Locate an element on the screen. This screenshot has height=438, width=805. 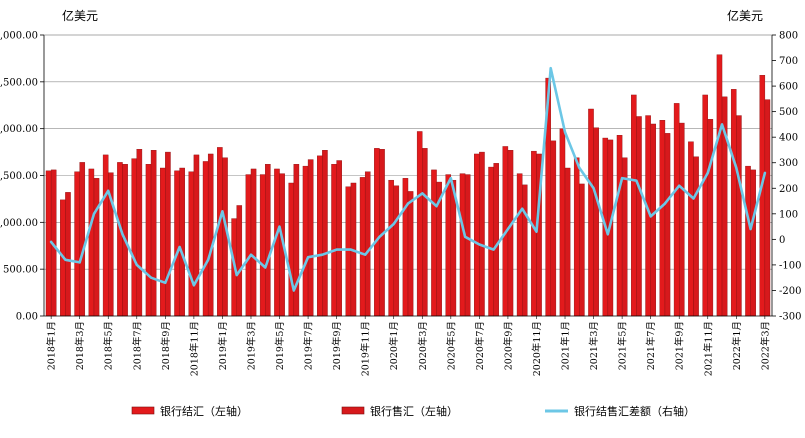
x-tick-label-17: 2020年11月 is located at coordinates (537, 348).